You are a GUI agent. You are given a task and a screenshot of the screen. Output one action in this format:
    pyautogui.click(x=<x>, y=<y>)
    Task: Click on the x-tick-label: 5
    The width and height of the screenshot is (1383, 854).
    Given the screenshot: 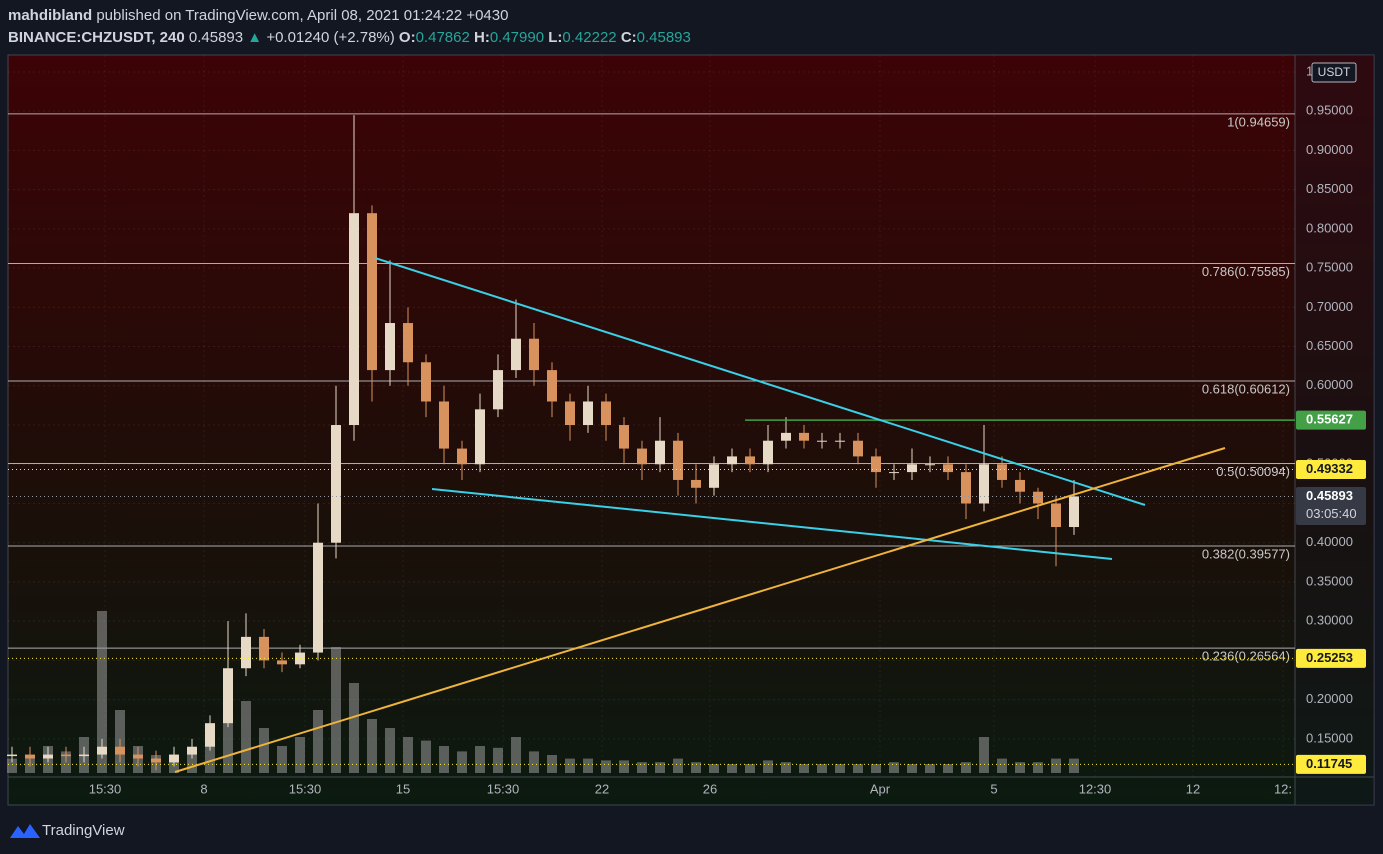 What is the action you would take?
    pyautogui.click(x=993, y=788)
    